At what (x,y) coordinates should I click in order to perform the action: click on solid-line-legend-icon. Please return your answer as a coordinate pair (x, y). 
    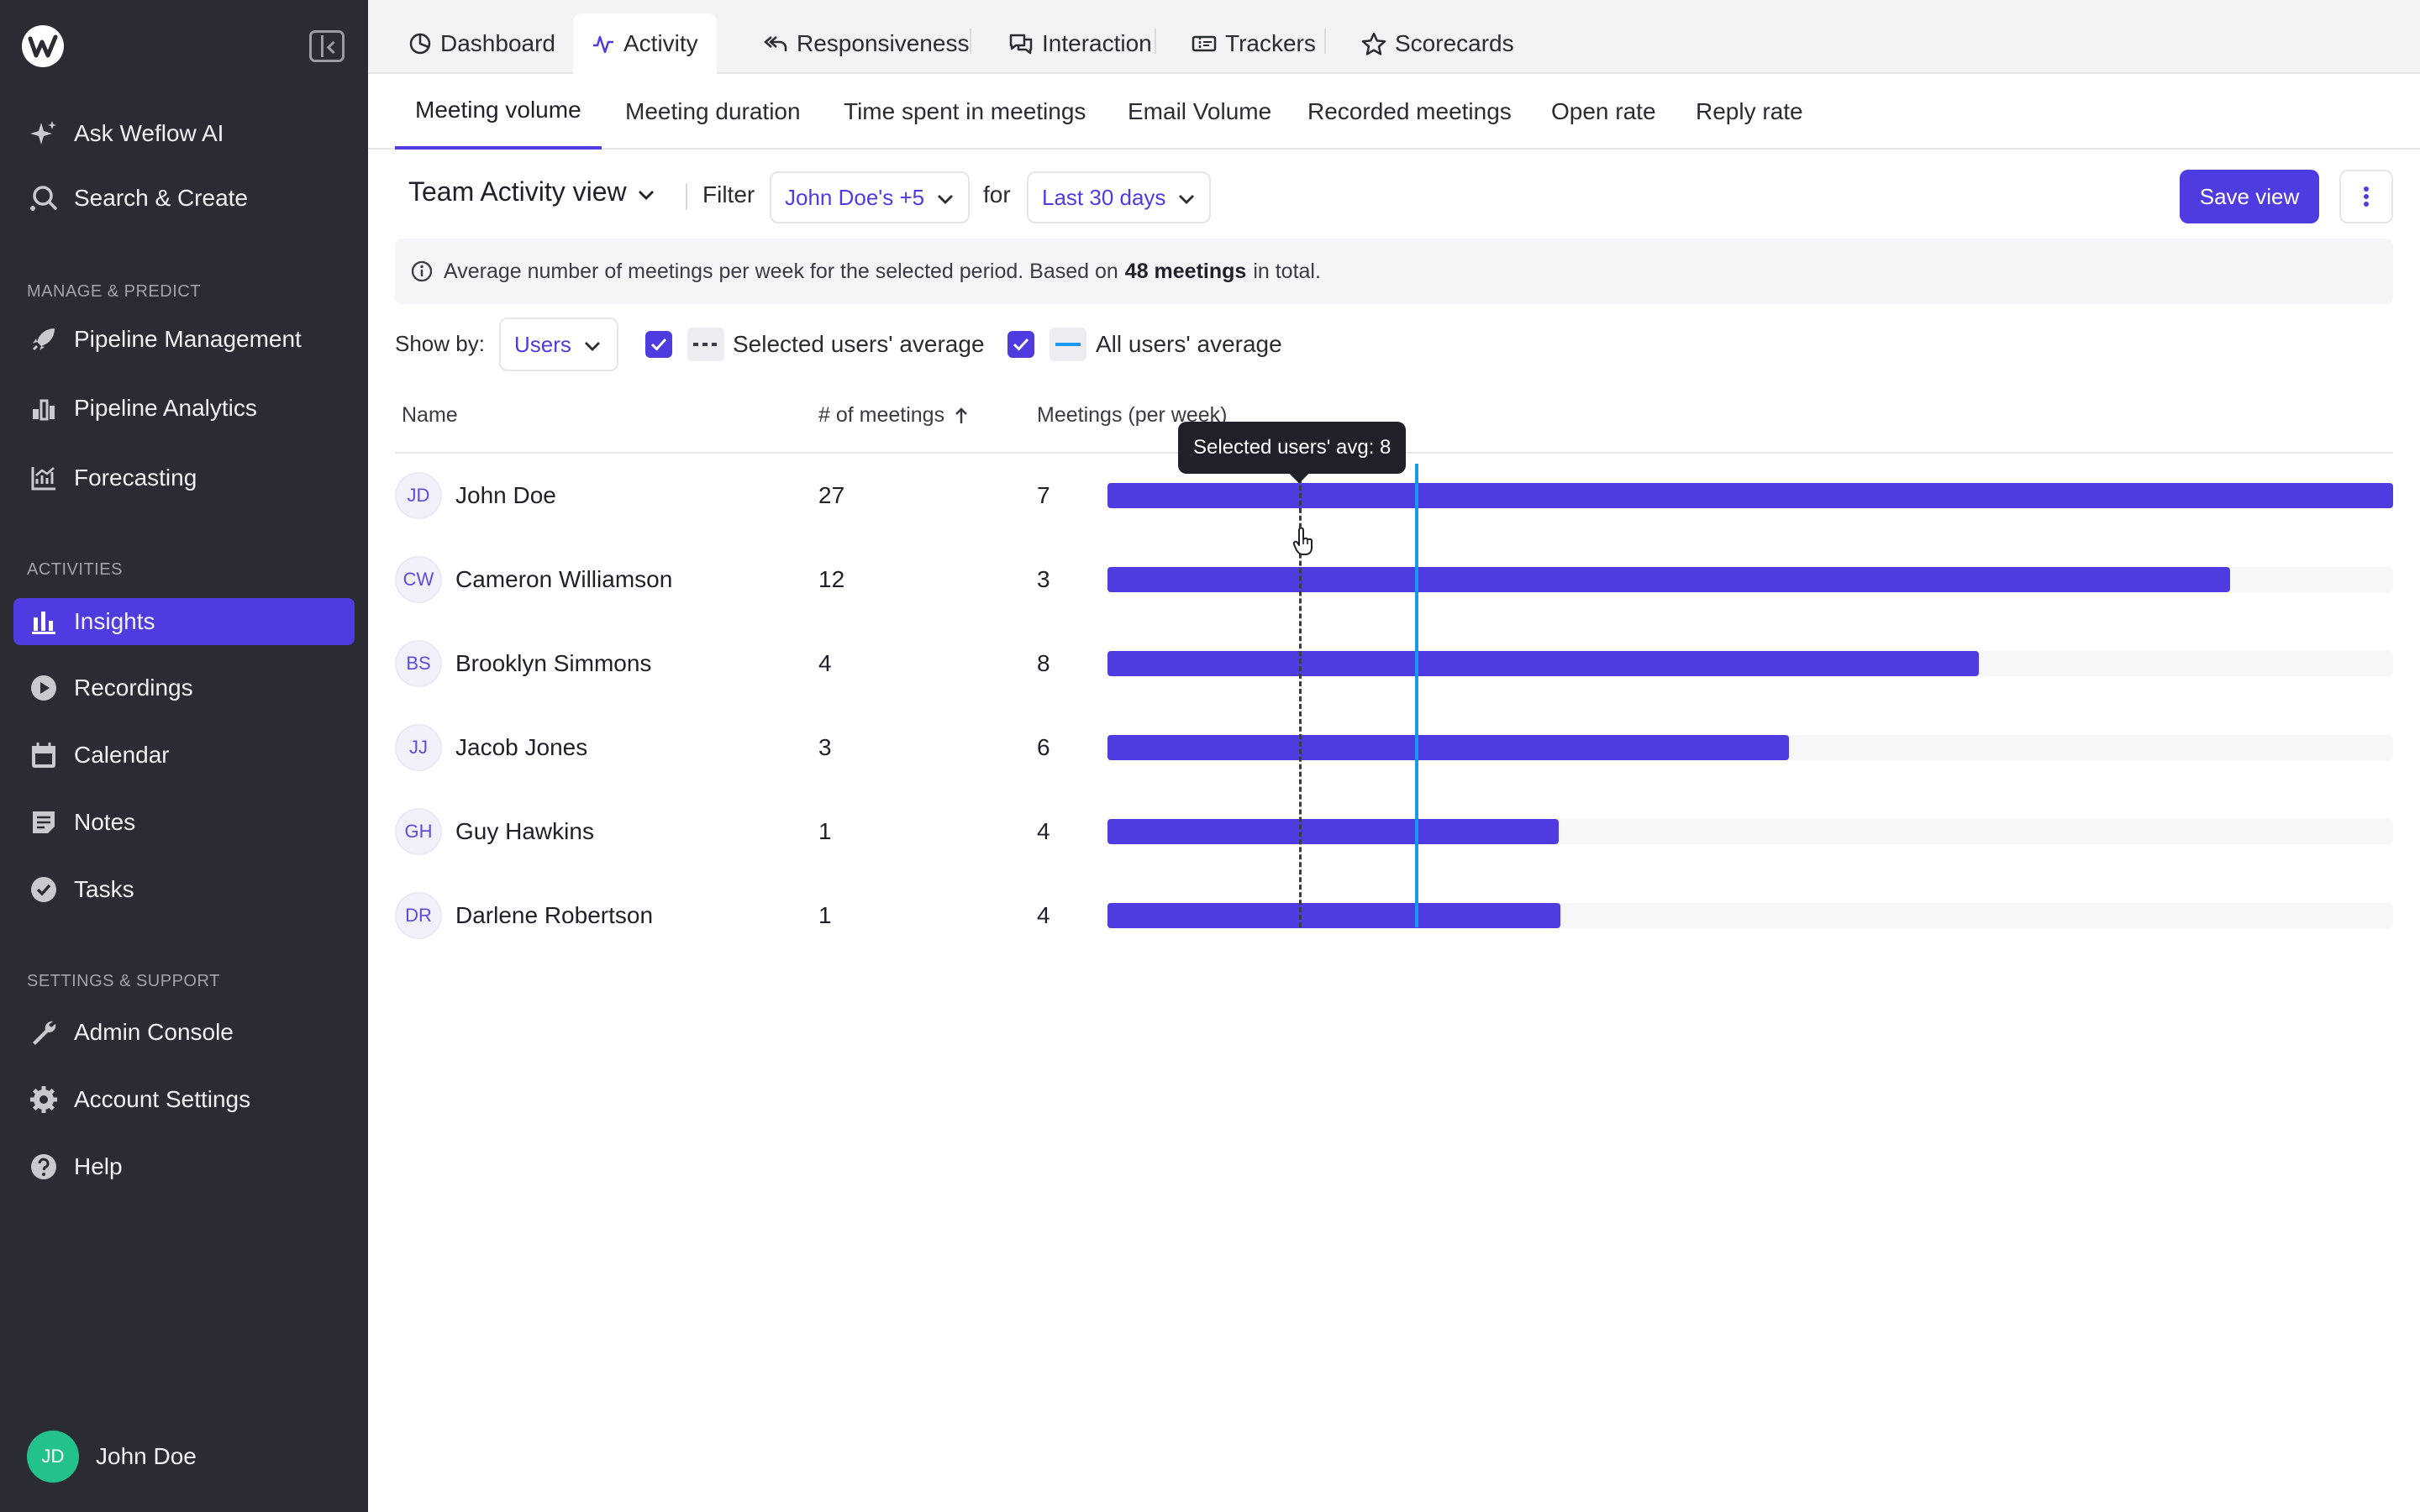
    Looking at the image, I should click on (1068, 344).